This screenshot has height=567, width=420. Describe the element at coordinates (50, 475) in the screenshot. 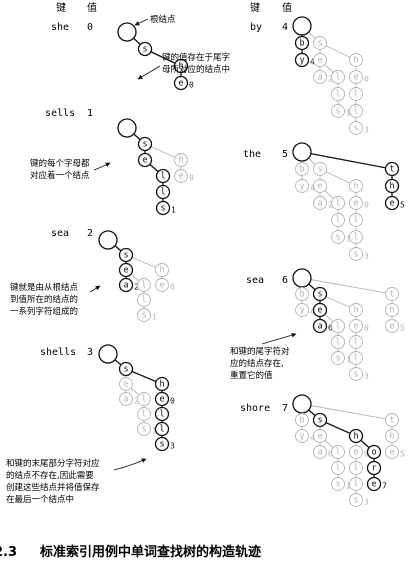

I see `annotation-create-line-2: 的结点不存在,因此需要` at that location.